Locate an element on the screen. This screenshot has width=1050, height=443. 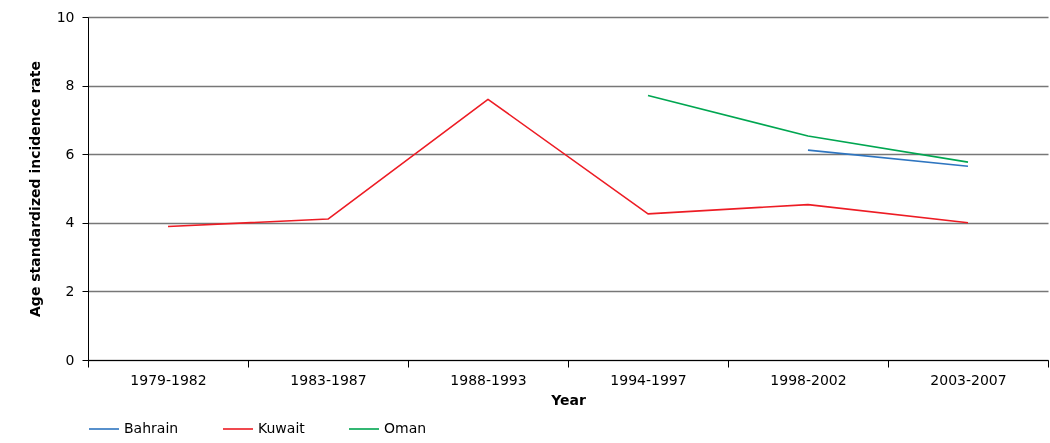
y-tick-label: 0 is located at coordinates (70, 359).